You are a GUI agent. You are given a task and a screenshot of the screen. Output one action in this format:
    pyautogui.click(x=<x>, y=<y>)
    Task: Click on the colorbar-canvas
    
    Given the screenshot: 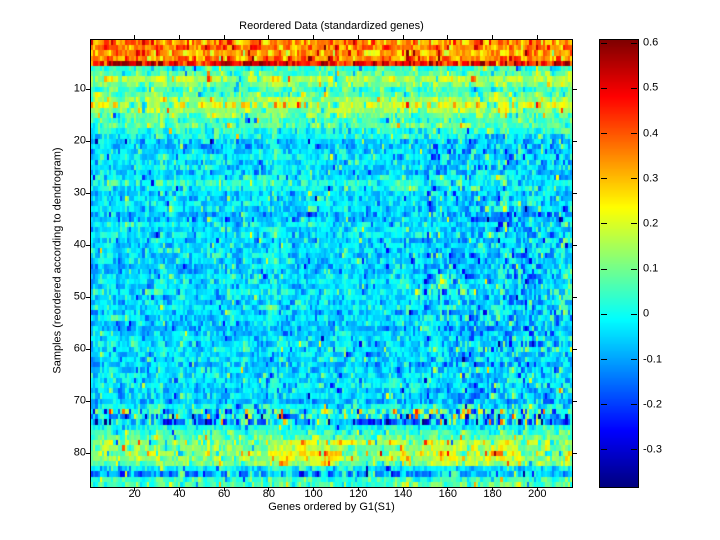 What is the action you would take?
    pyautogui.click(x=619, y=263)
    